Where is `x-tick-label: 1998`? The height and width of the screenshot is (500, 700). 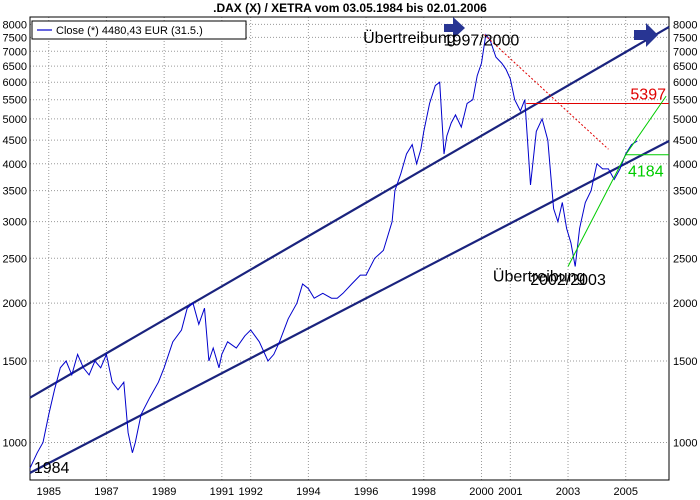 x-tick-label: 1998 is located at coordinates (424, 492).